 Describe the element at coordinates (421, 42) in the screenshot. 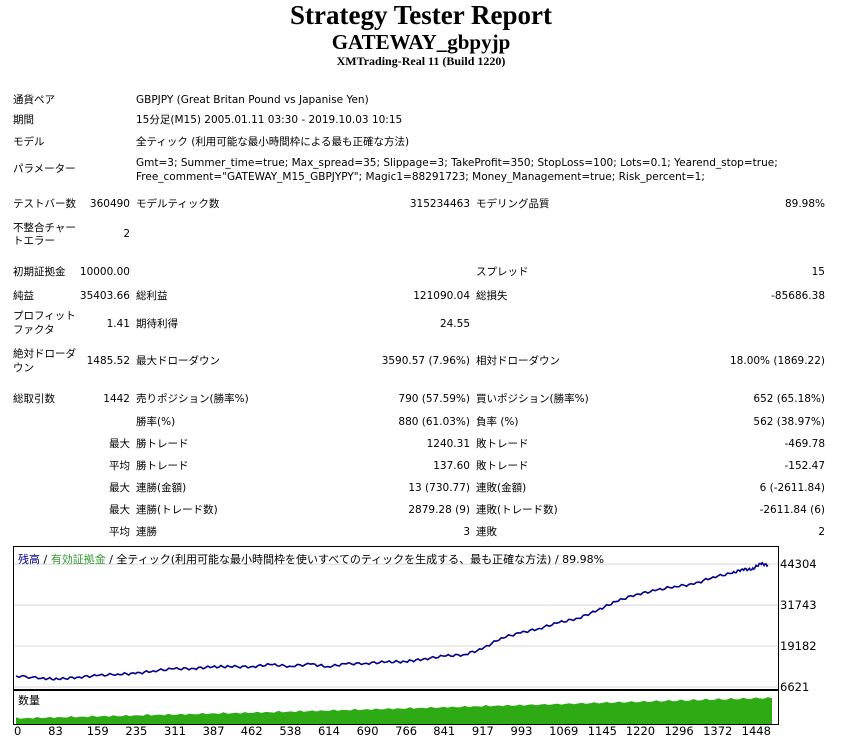

I see `report-subtitle: GATEWAY_gbpyjp` at that location.